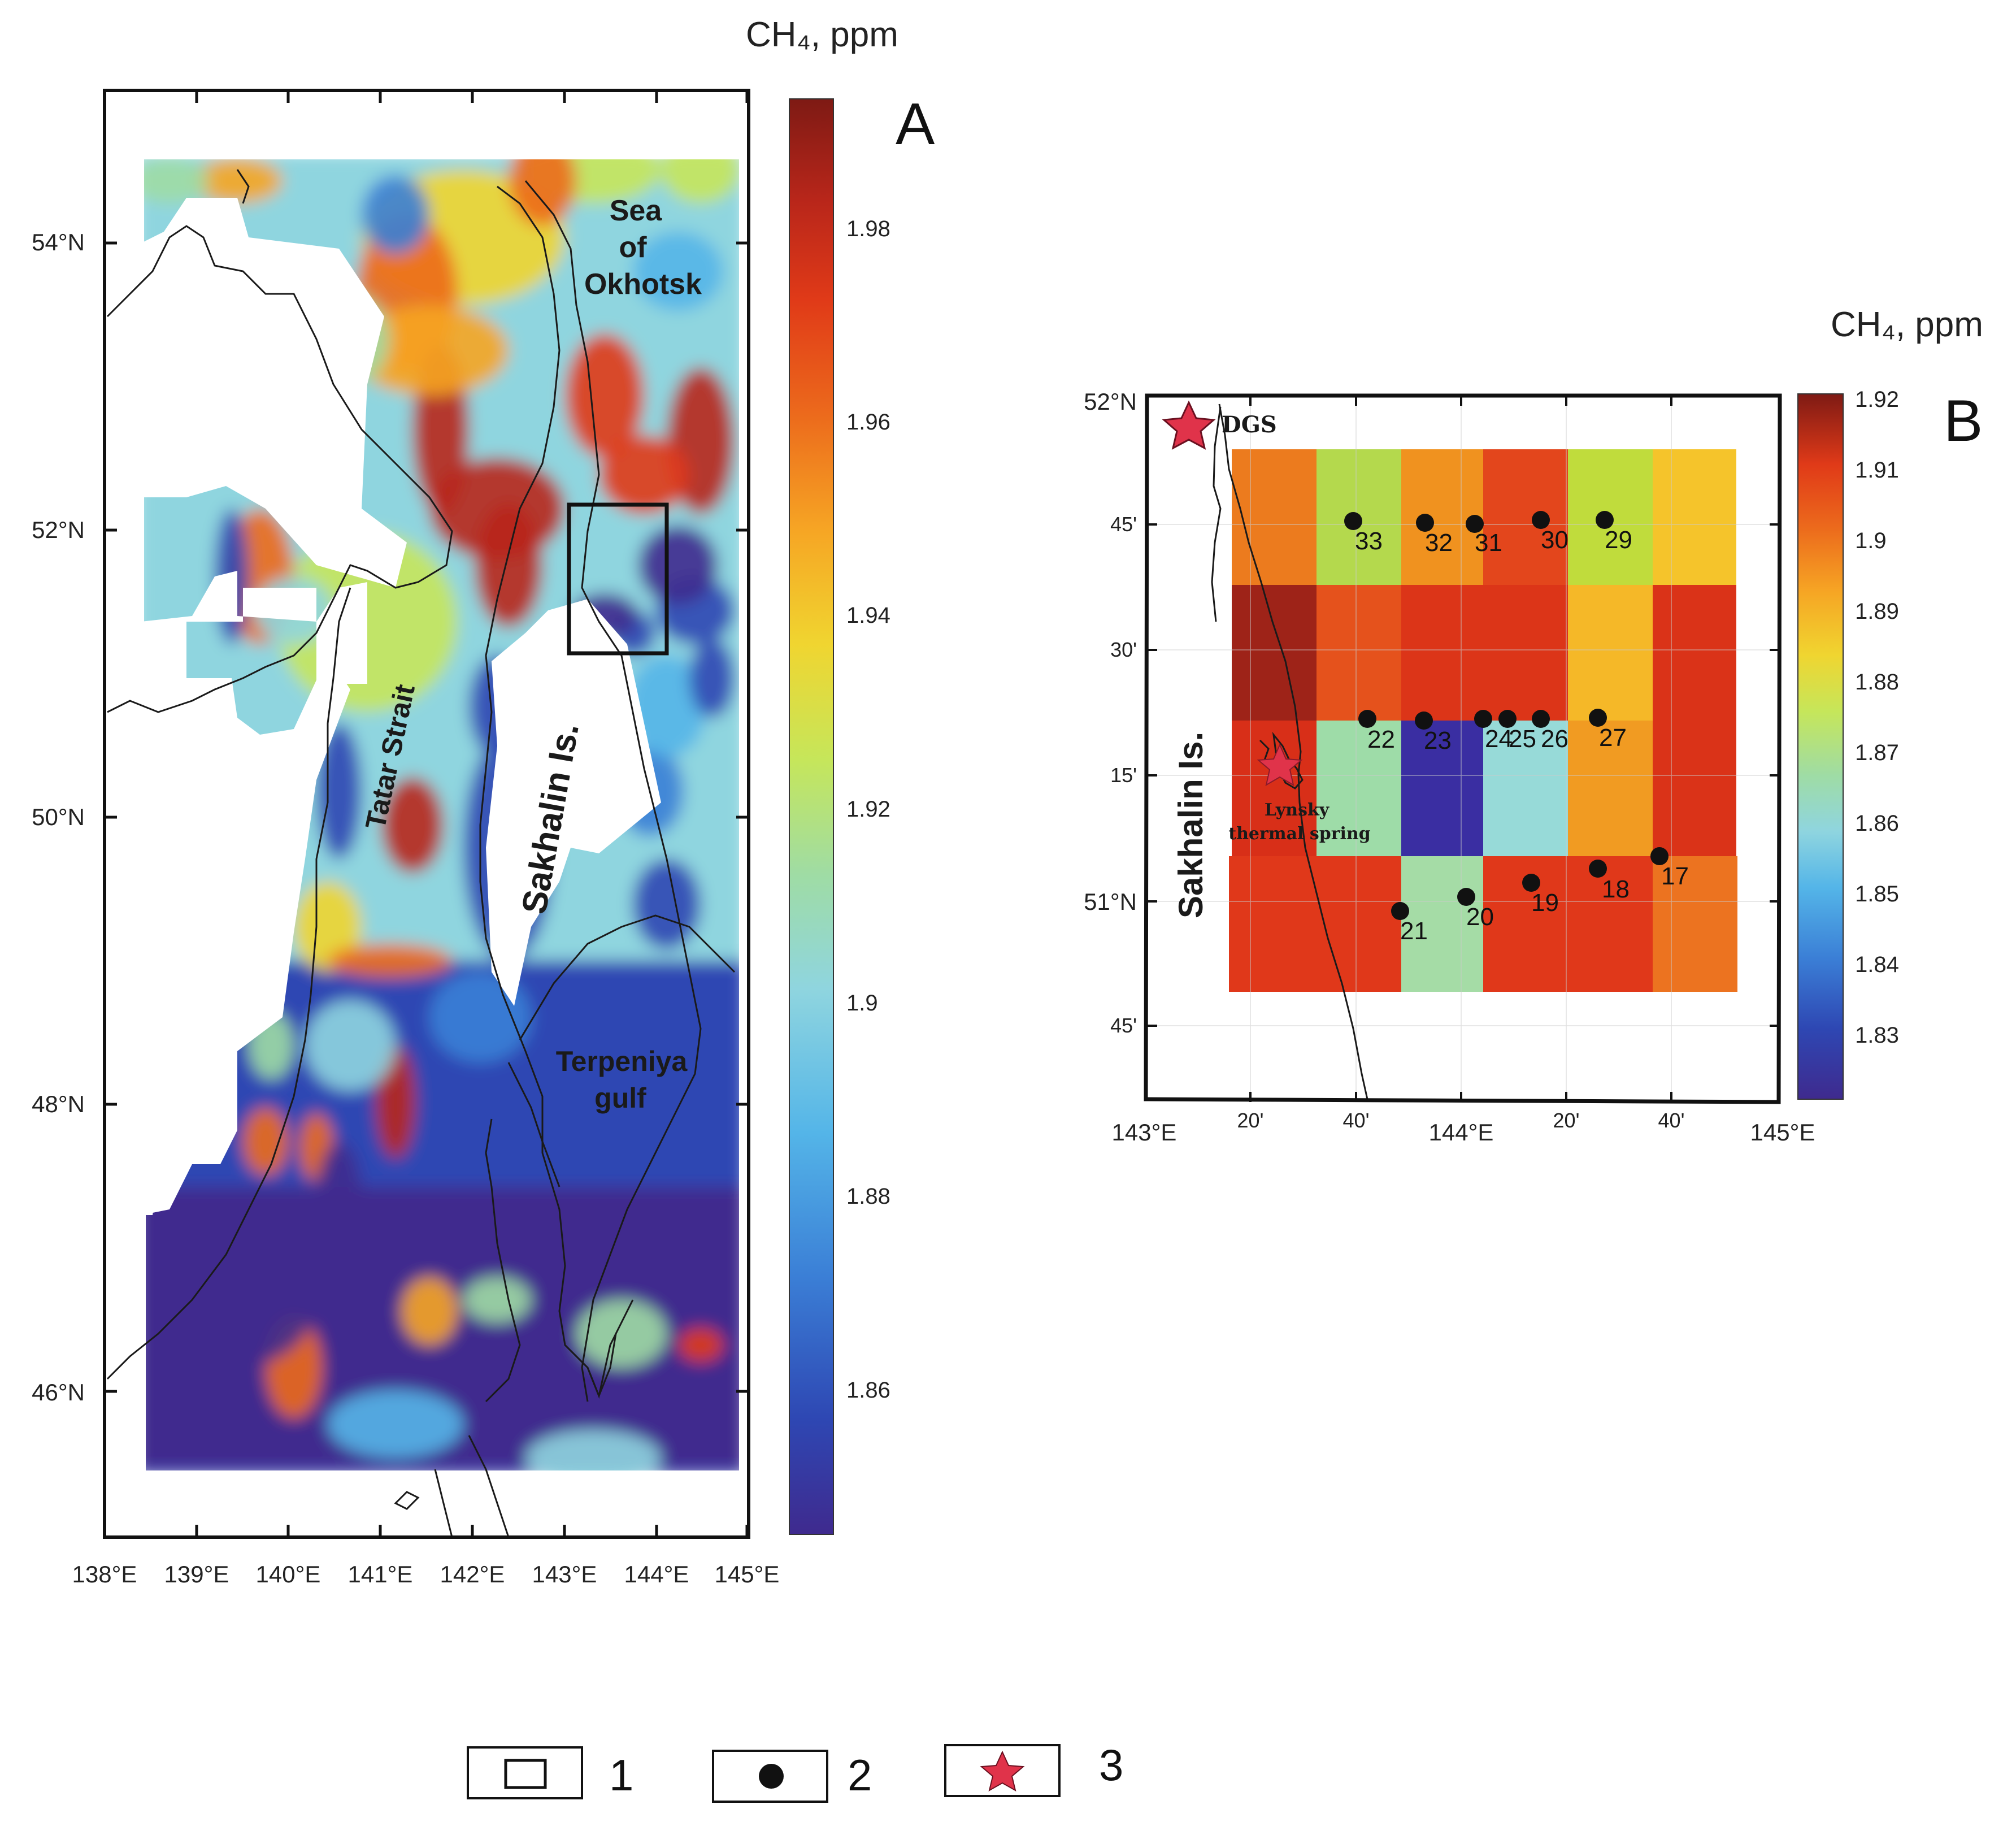 The height and width of the screenshot is (1822, 2016). Describe the element at coordinates (1110, 901) in the screenshot. I see `lat-tick-label: 51°N` at that location.